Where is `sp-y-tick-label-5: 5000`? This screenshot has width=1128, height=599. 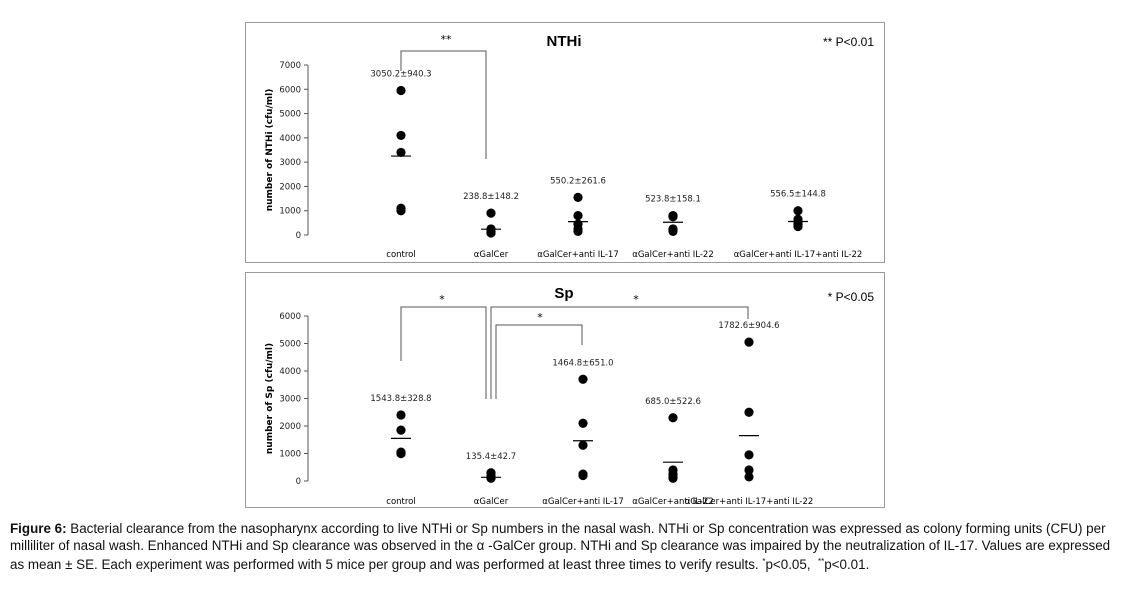
sp-y-tick-label-5: 5000 is located at coordinates (290, 345).